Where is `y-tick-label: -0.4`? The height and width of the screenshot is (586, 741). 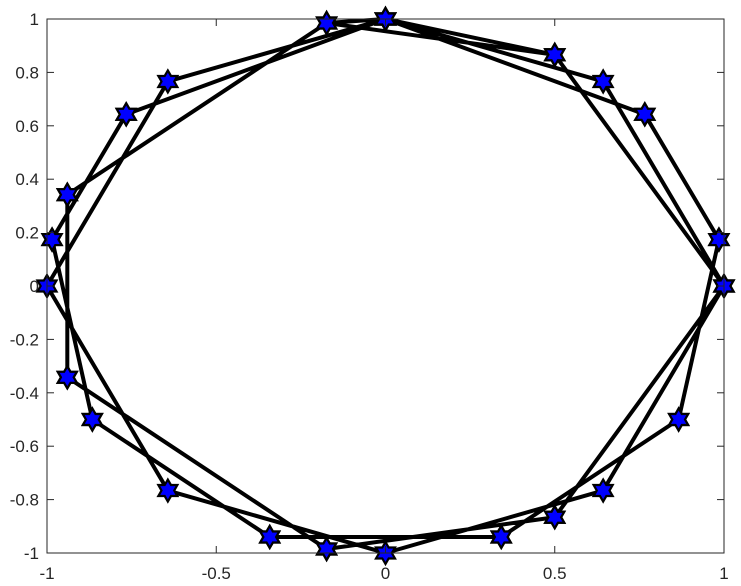 y-tick-label: -0.4 is located at coordinates (24, 393).